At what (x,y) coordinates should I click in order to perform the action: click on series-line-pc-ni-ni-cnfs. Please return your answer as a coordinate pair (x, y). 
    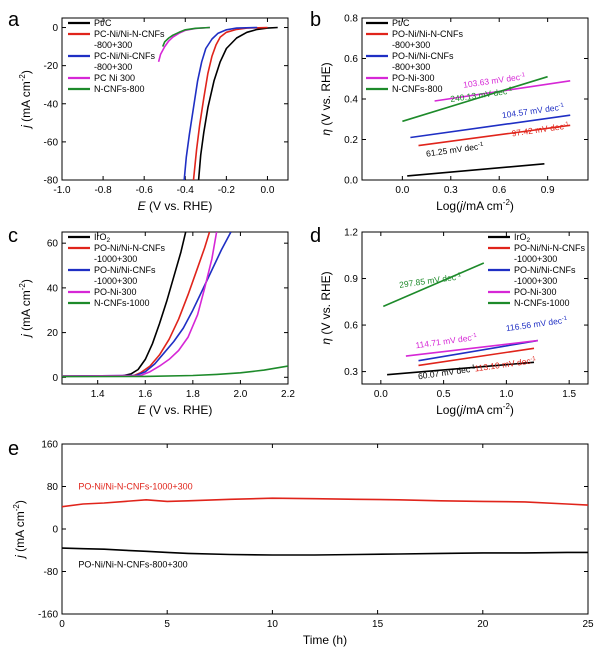
    Looking at the image, I should click on (220, 103).